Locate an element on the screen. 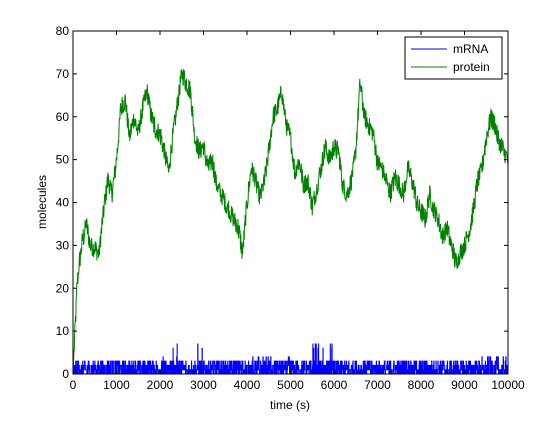  legend-label-protein: protein is located at coordinates (471, 67).